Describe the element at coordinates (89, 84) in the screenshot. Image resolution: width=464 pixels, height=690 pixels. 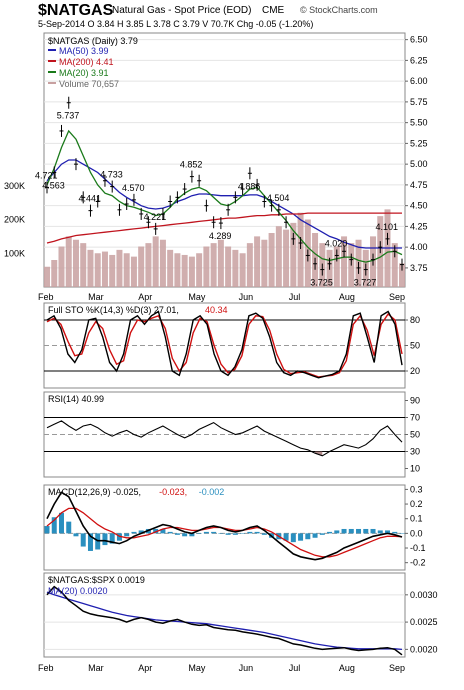
I see `price-legend-entry: Volume 70,657` at that location.